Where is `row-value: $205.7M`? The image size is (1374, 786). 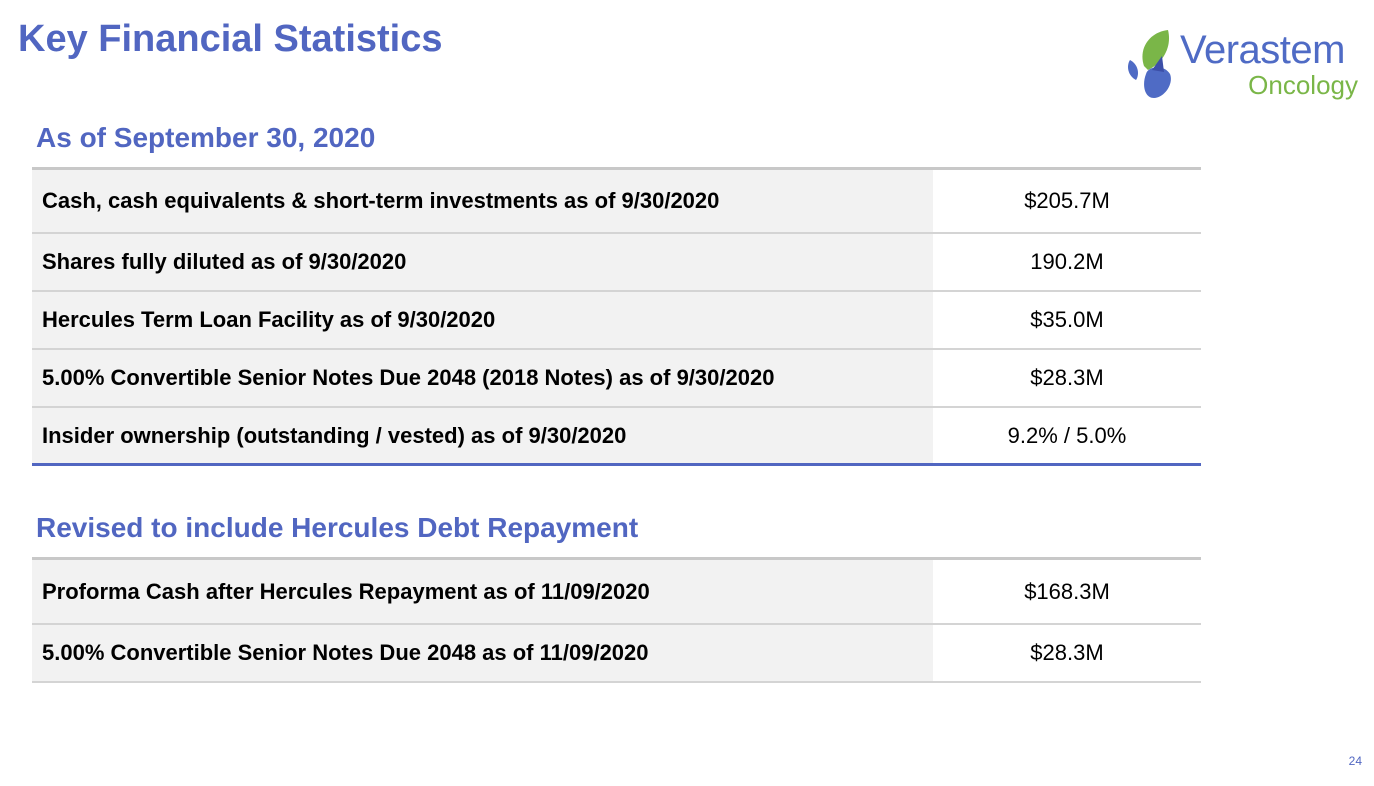 row-value: $205.7M is located at coordinates (1067, 201).